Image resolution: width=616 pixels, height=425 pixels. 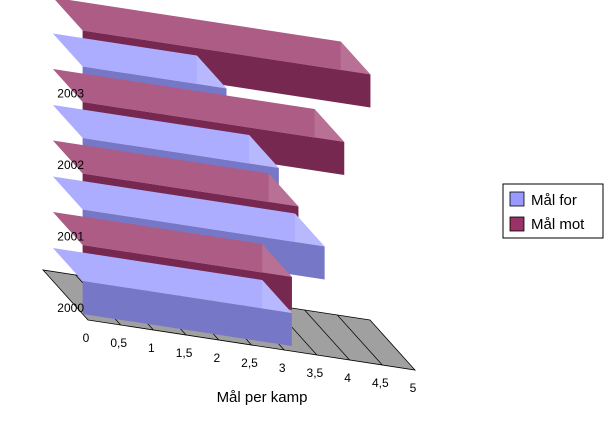 I want to click on x-tick-label: 1, so click(x=151, y=348).